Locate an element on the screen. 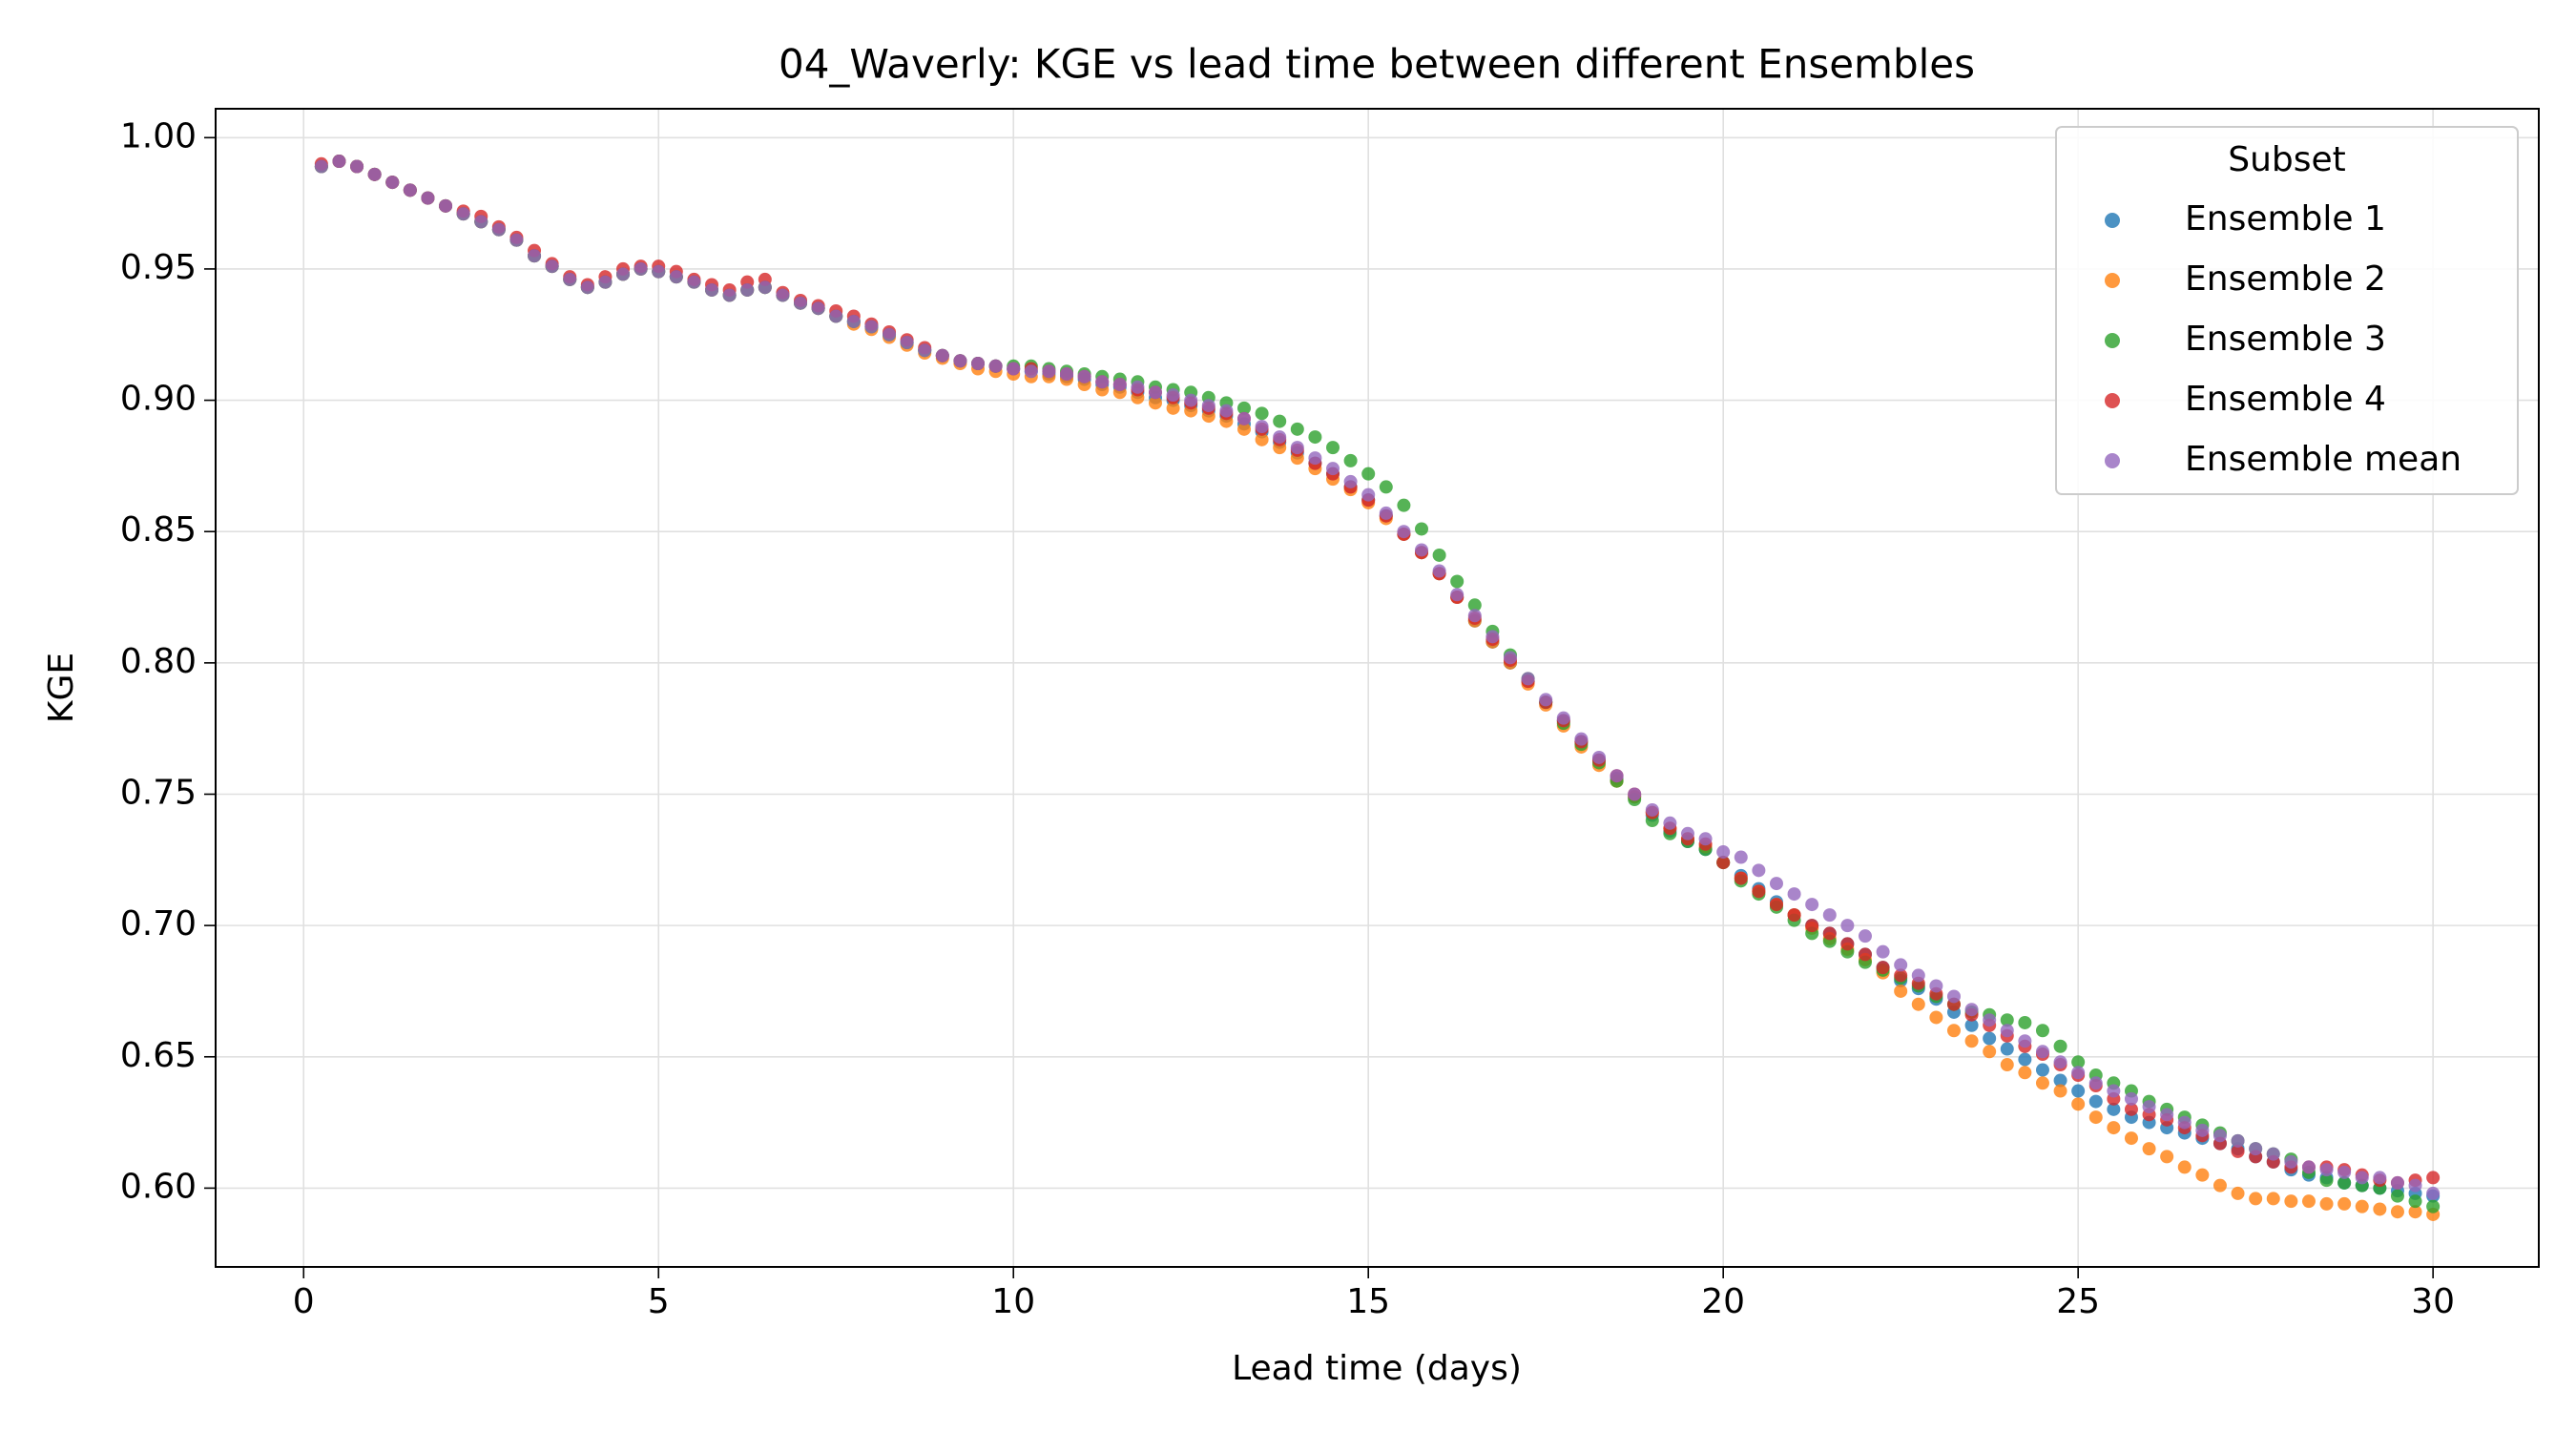 This screenshot has height=1431, width=2576. x-tick-label: 10 is located at coordinates (1013, 1301).